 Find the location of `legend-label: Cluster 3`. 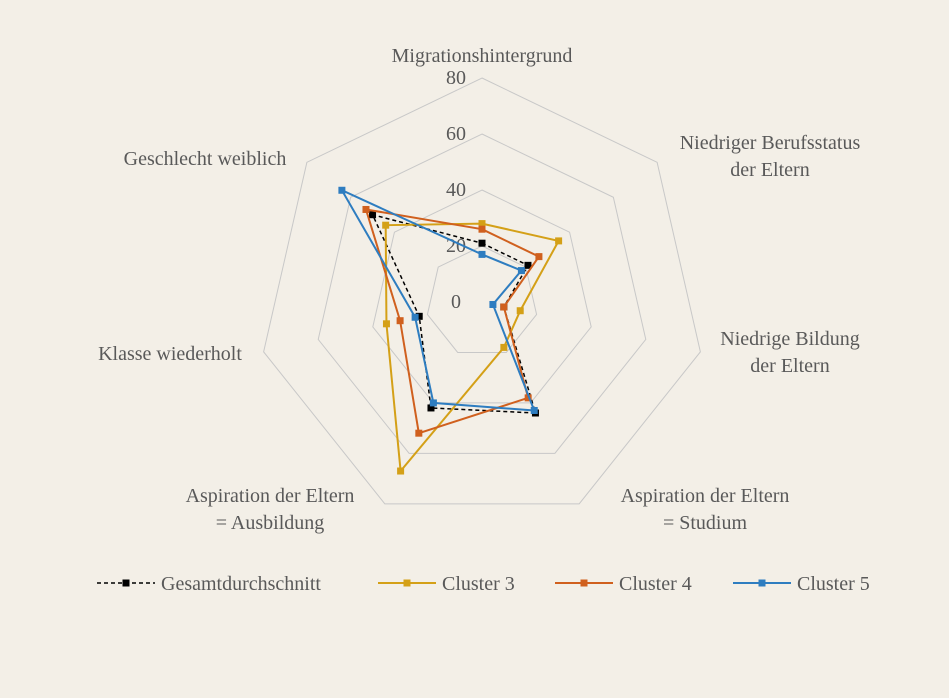

legend-label: Cluster 3 is located at coordinates (478, 584).